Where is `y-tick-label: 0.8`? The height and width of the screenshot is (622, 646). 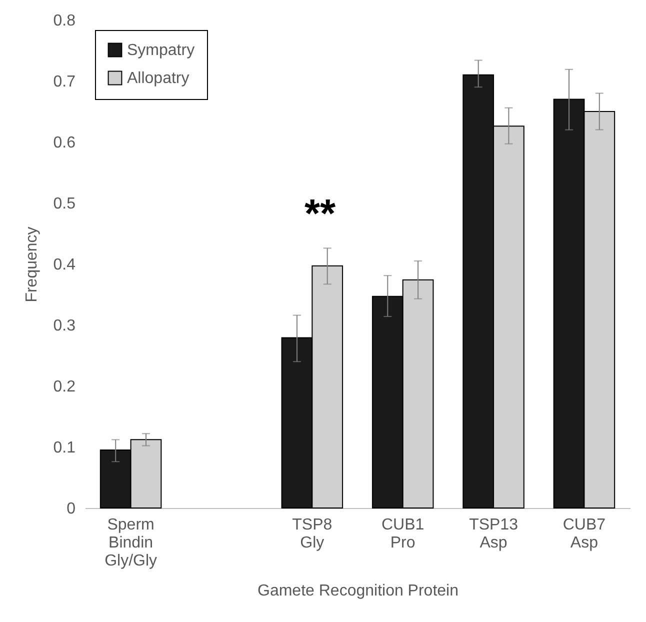
y-tick-label: 0.8 is located at coordinates (64, 21).